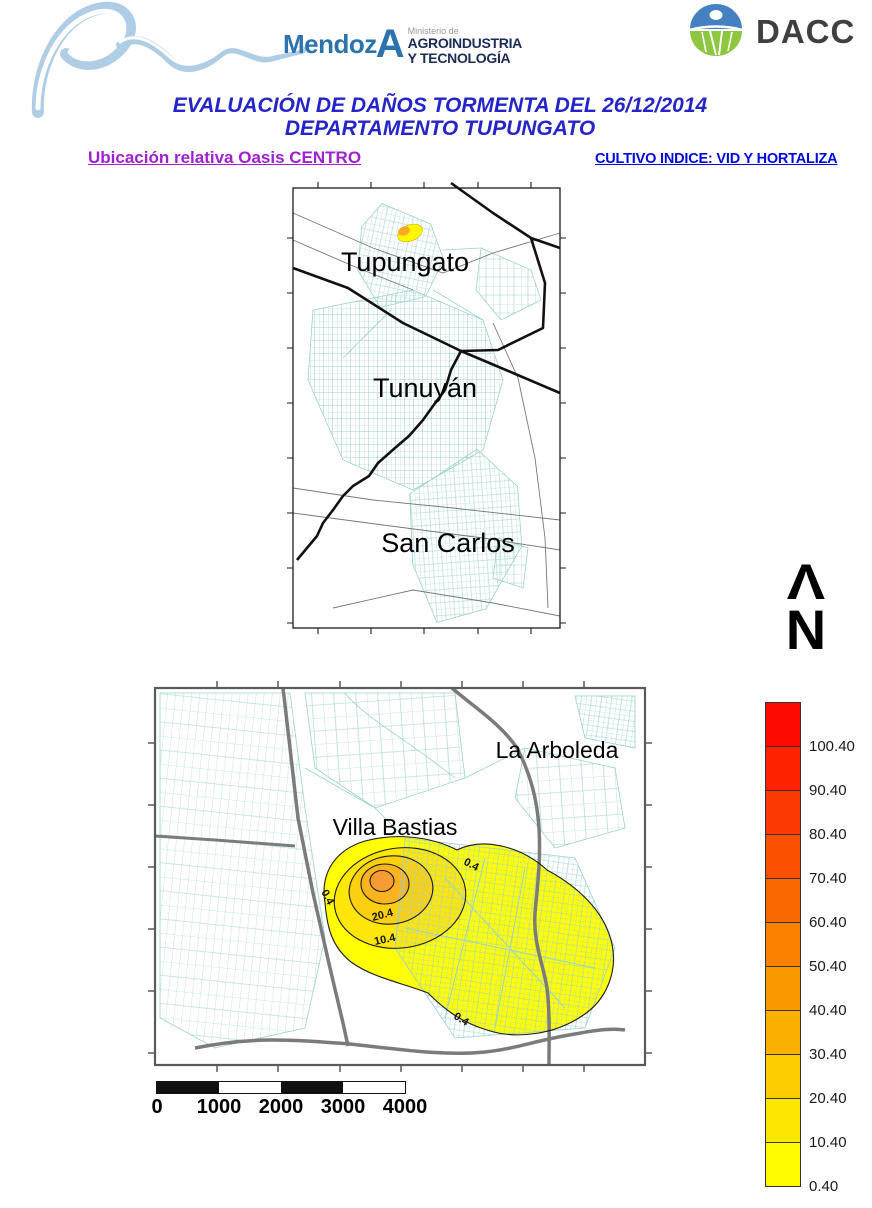 The image size is (872, 1208). I want to click on scale-bar-tick-label: 1000, so click(219, 1107).